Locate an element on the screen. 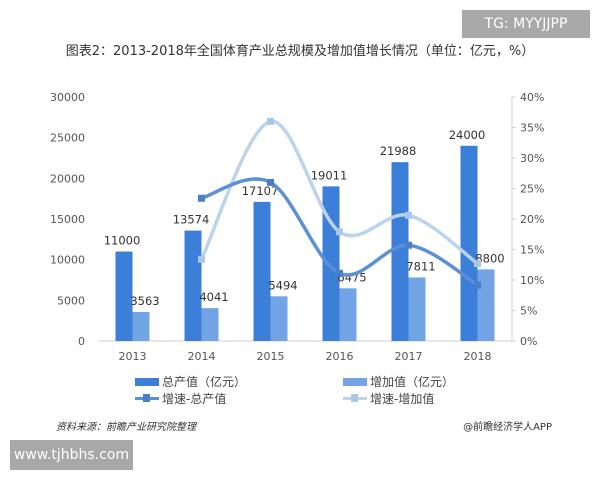 Image resolution: width=600 pixels, height=480 pixels. y-tick-label: 25000 is located at coordinates (67, 138).